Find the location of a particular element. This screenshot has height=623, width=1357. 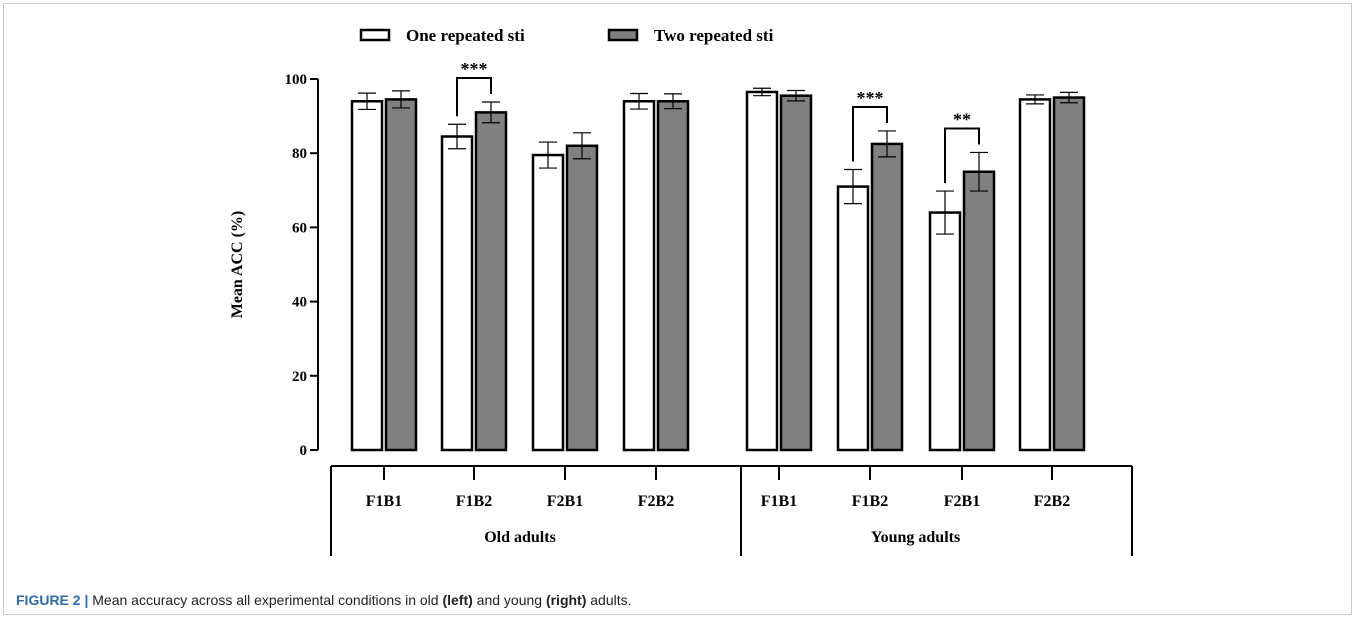

y-tick-label: 40 is located at coordinates (299, 303).